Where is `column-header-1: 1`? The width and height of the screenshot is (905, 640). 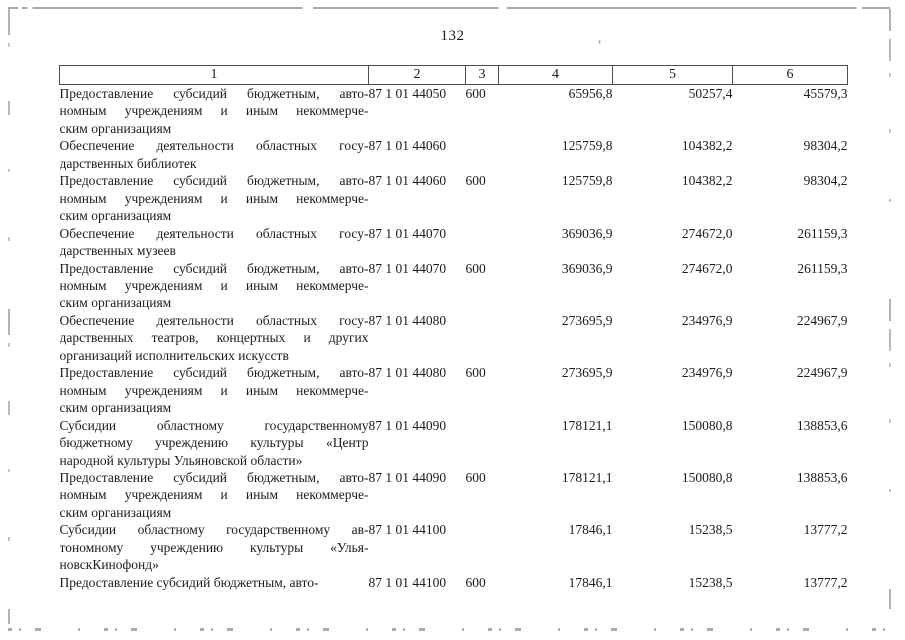
column-header-1: 1 is located at coordinates (214, 75).